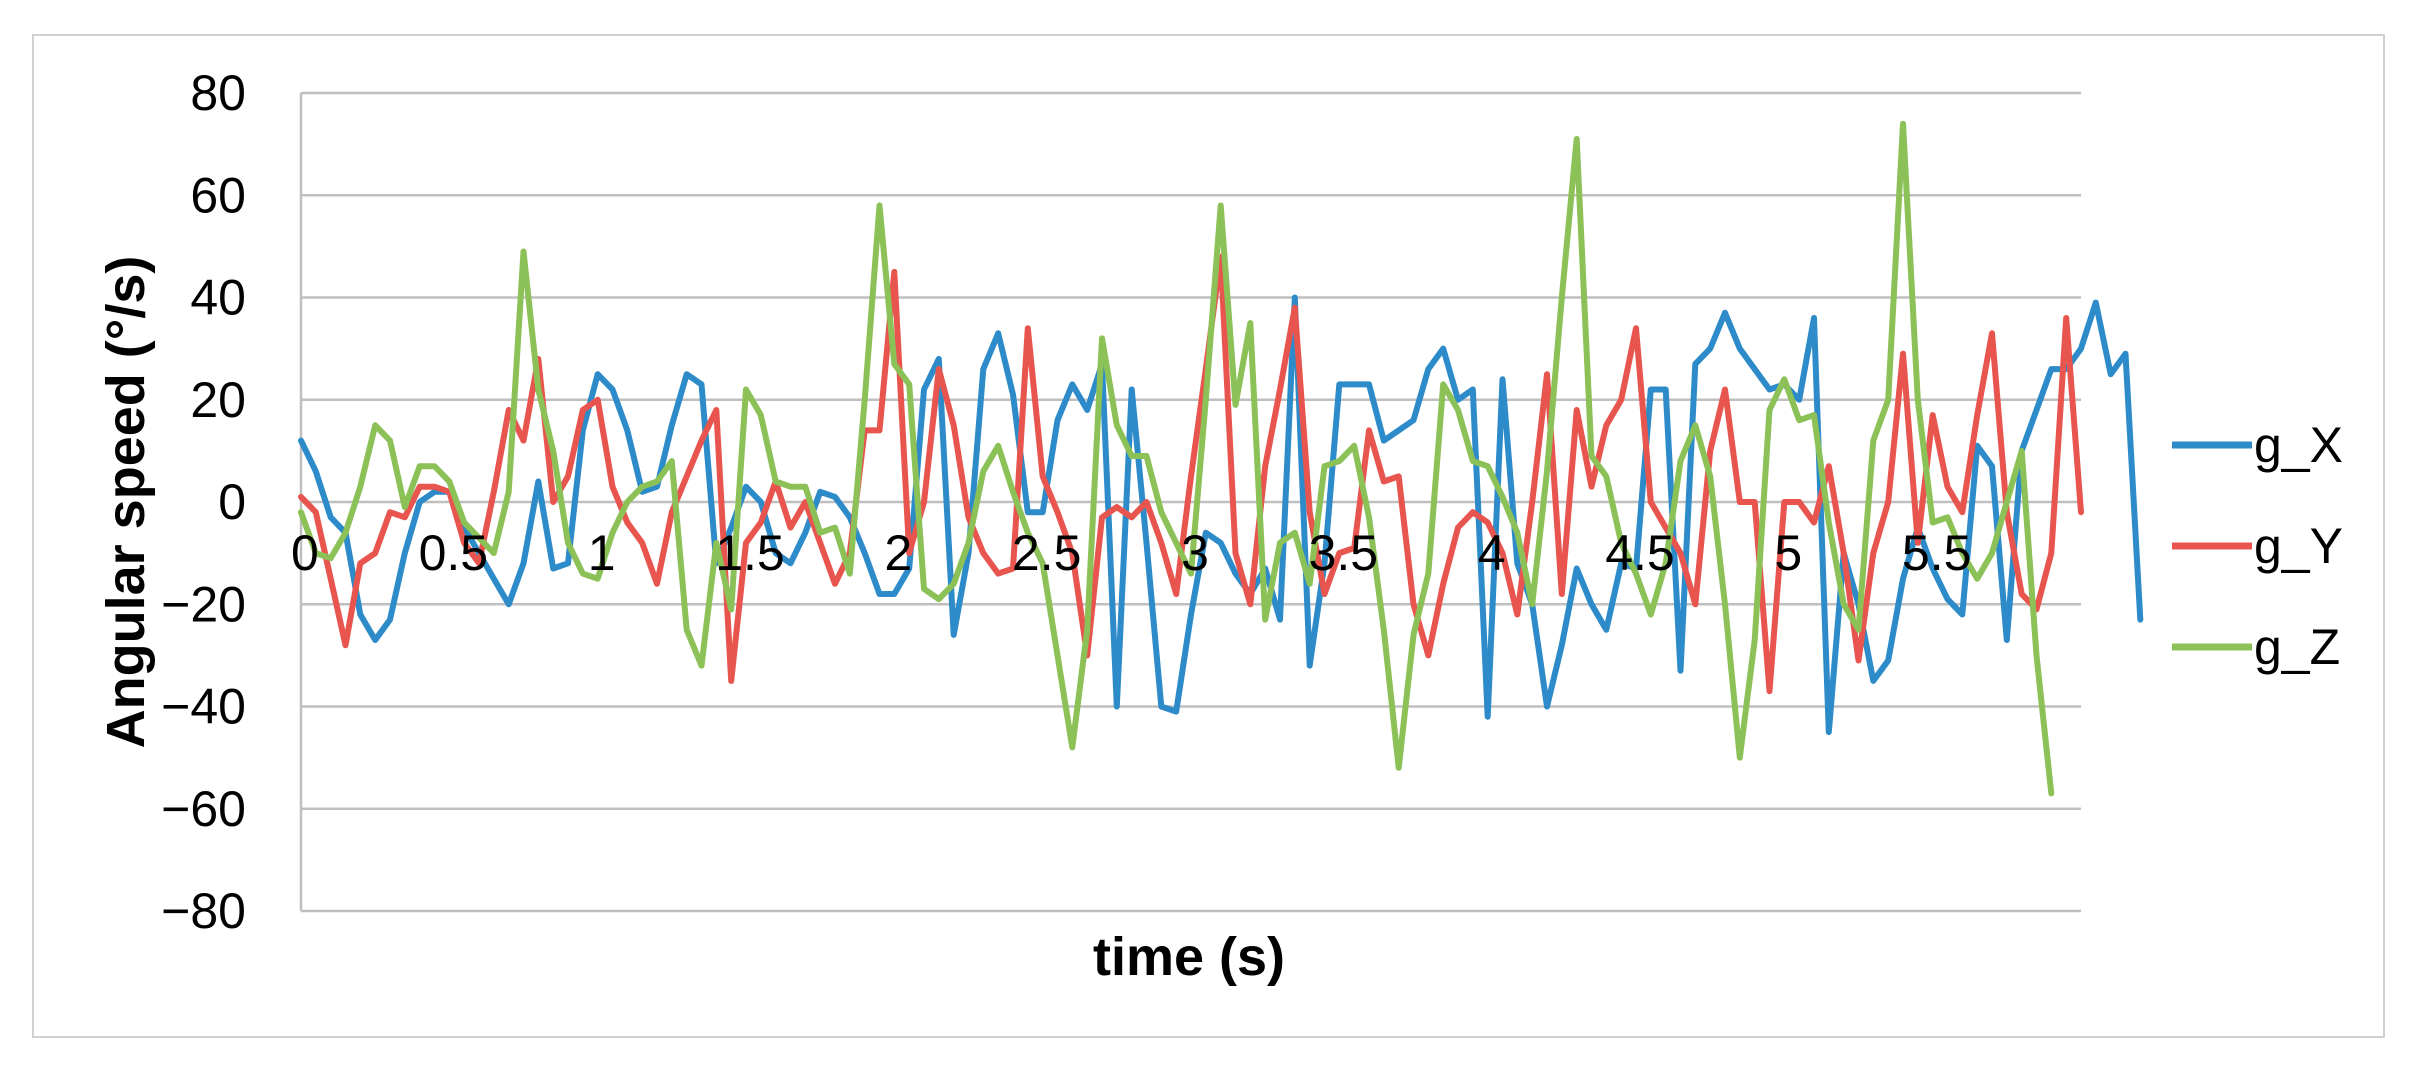 The image size is (2420, 1069). I want to click on x-tick-label: 3, so click(1195, 553).